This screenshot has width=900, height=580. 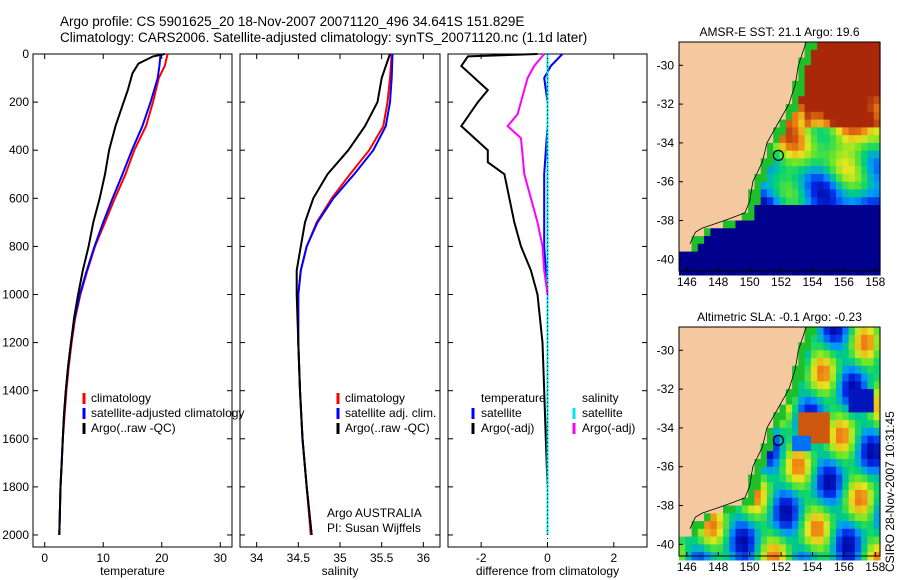 I want to click on x-axis-label: difference from climatology, so click(x=547, y=571).